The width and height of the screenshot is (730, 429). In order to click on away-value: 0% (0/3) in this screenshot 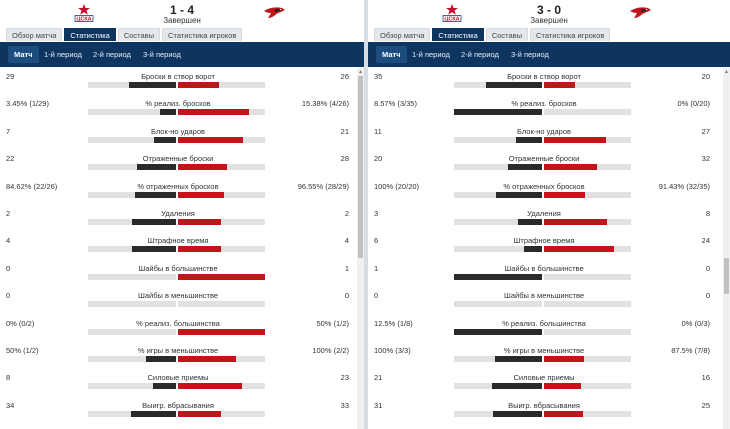, I will do `click(695, 323)`.